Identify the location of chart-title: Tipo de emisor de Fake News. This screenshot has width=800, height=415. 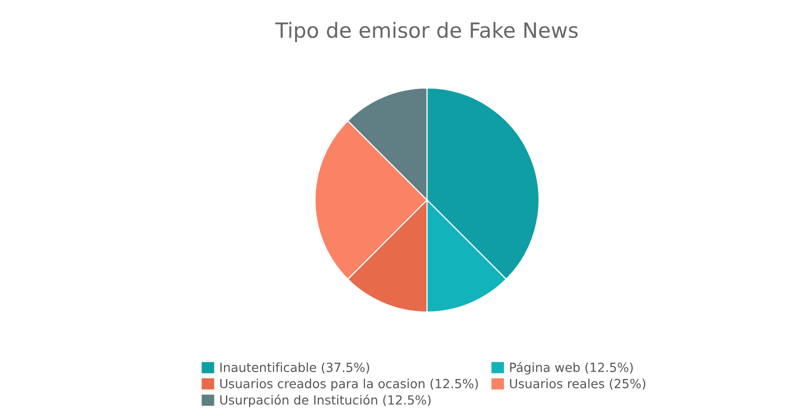
(426, 32).